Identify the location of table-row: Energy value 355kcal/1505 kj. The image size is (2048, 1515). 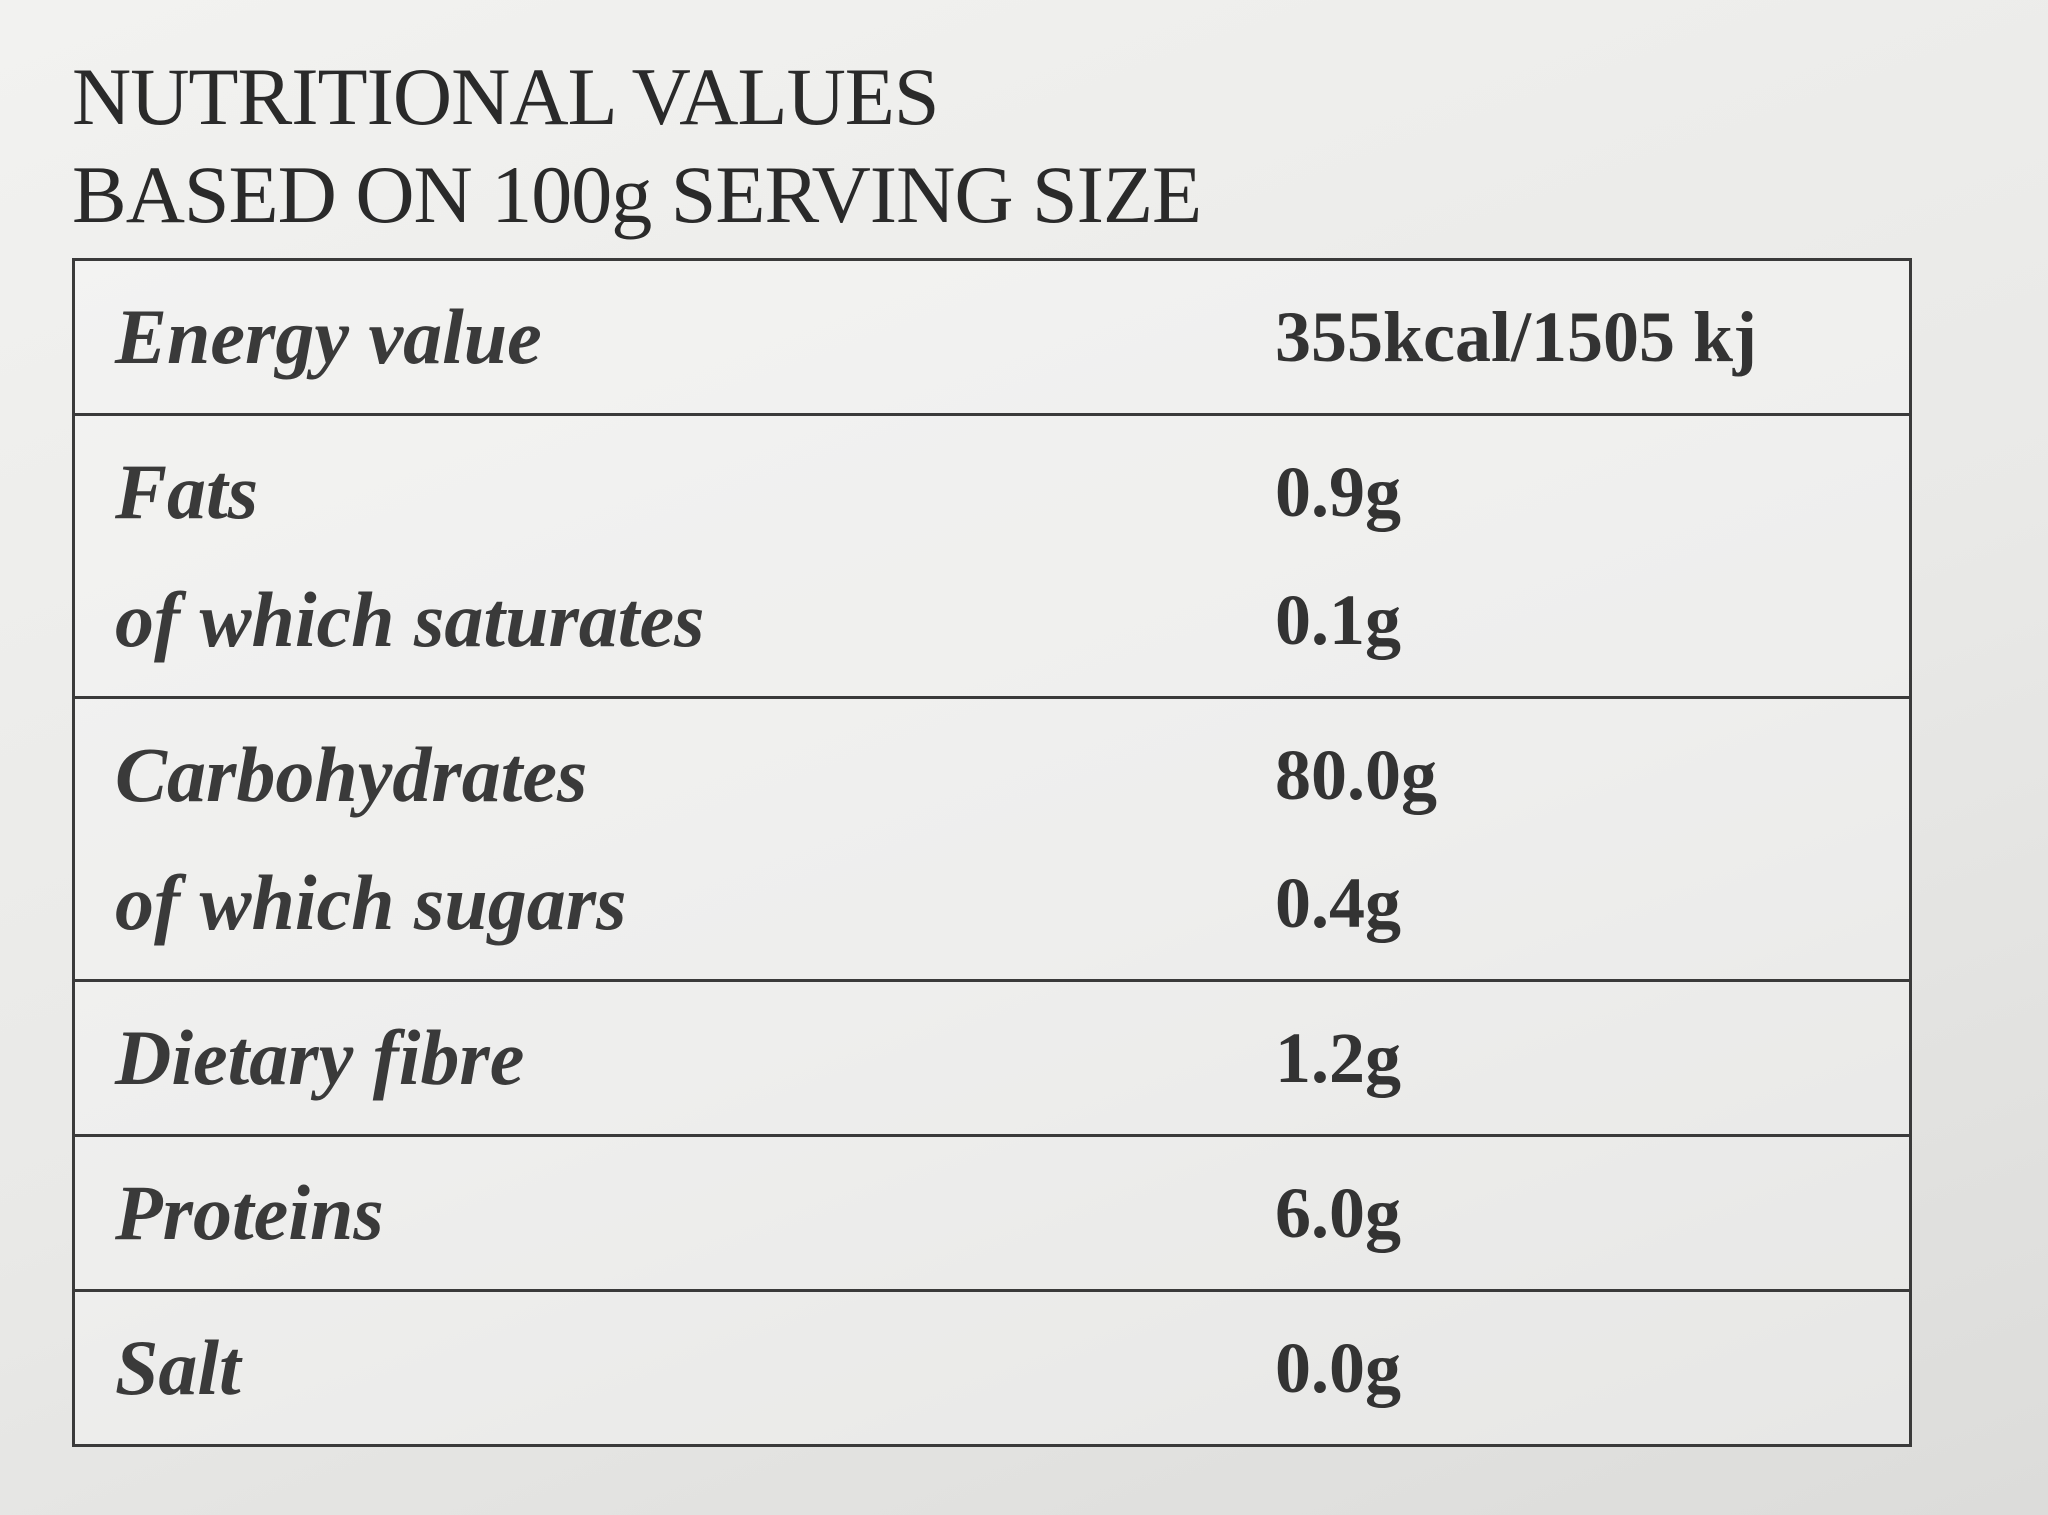
(992, 337).